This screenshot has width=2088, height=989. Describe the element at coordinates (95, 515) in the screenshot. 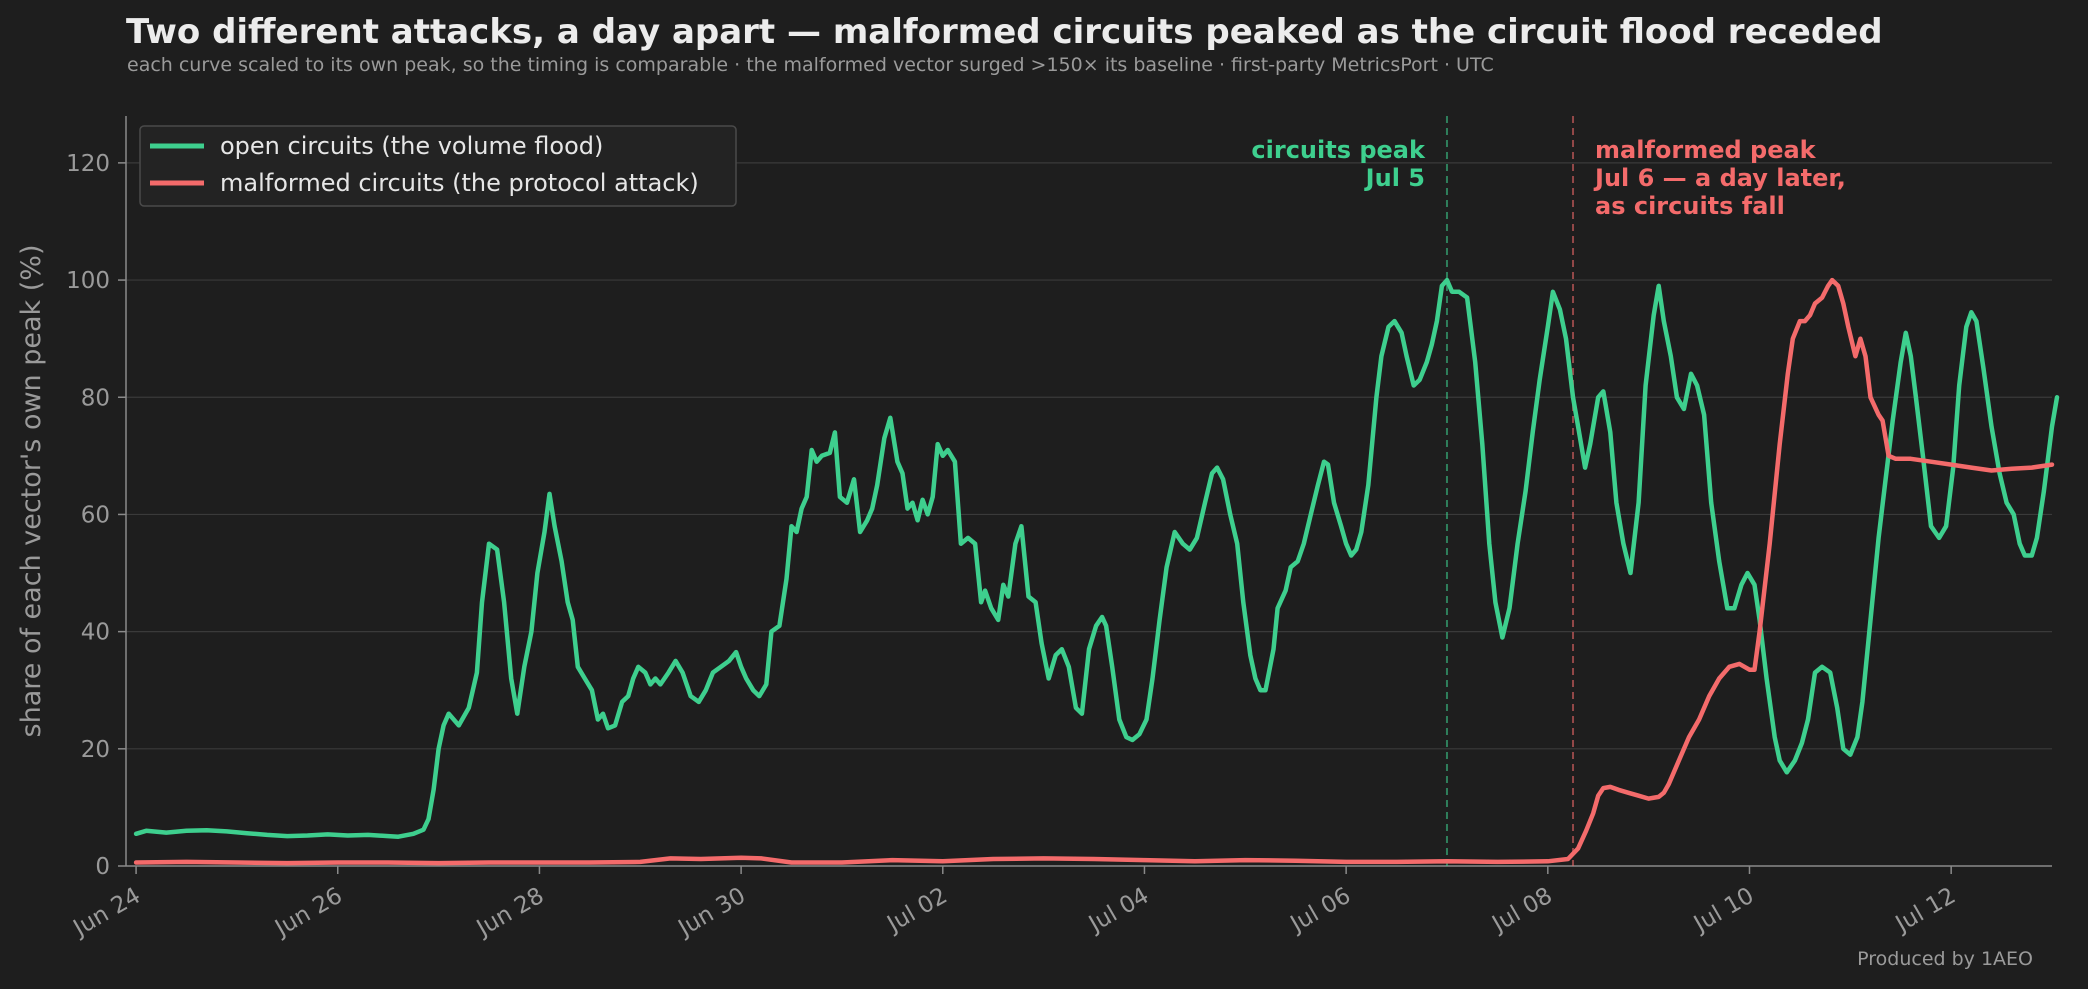

I see `y-tick-label: 60` at that location.